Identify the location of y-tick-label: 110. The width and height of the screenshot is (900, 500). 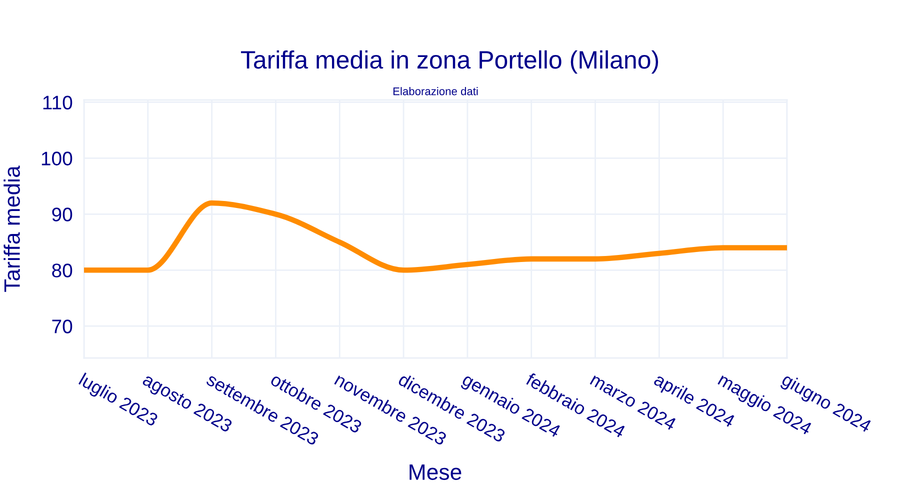
(57, 103).